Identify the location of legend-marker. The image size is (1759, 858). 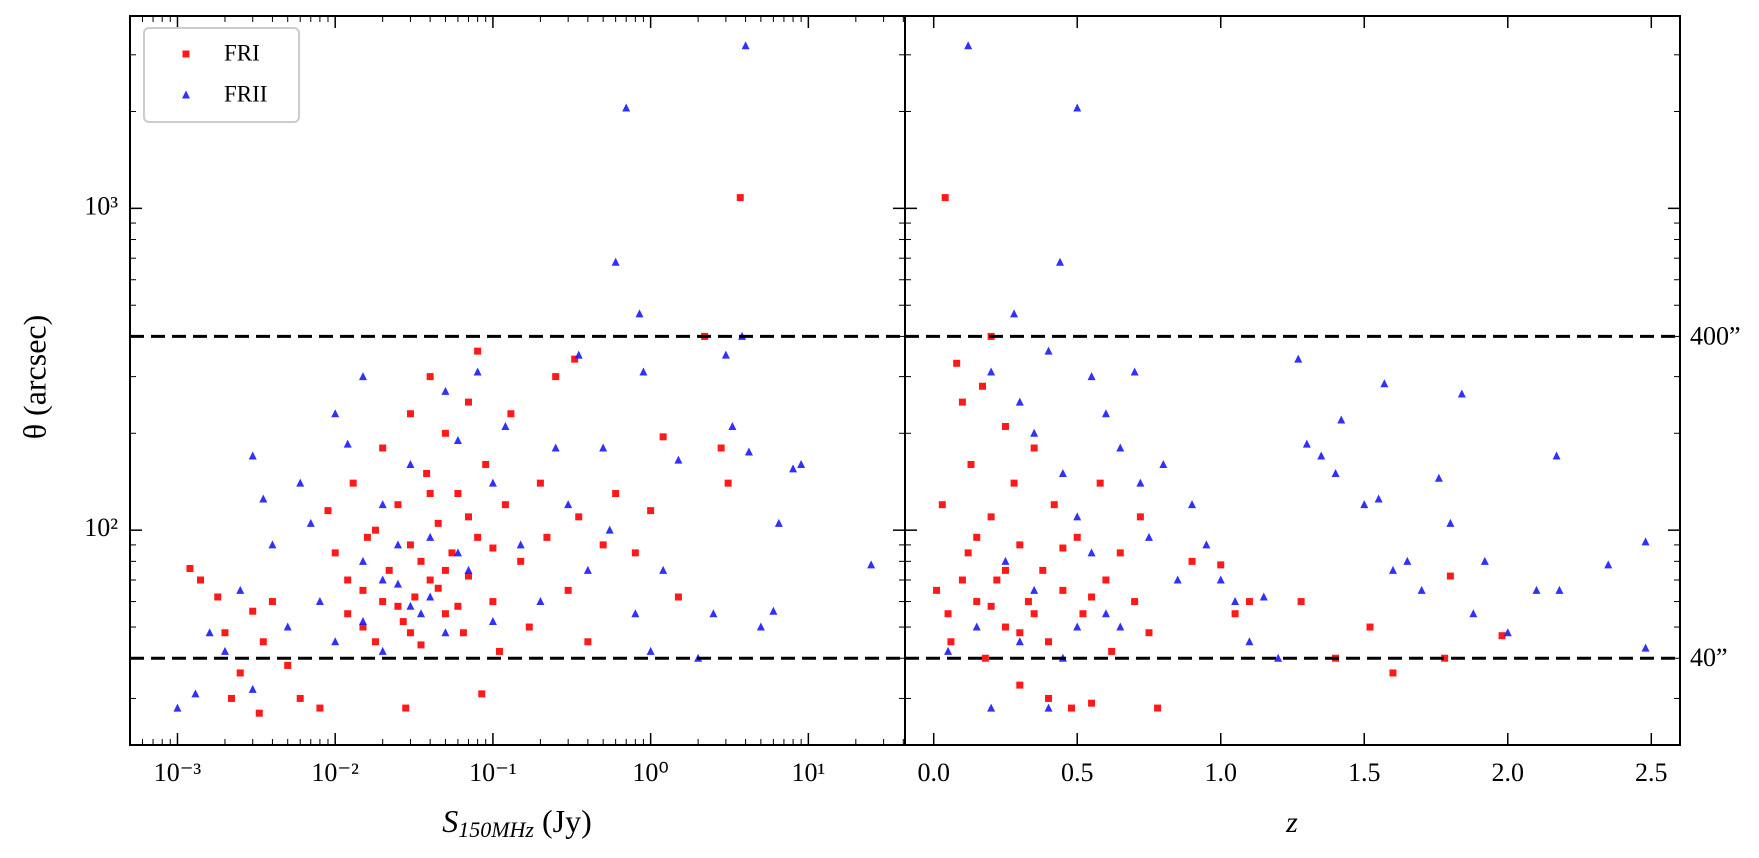
(186, 54).